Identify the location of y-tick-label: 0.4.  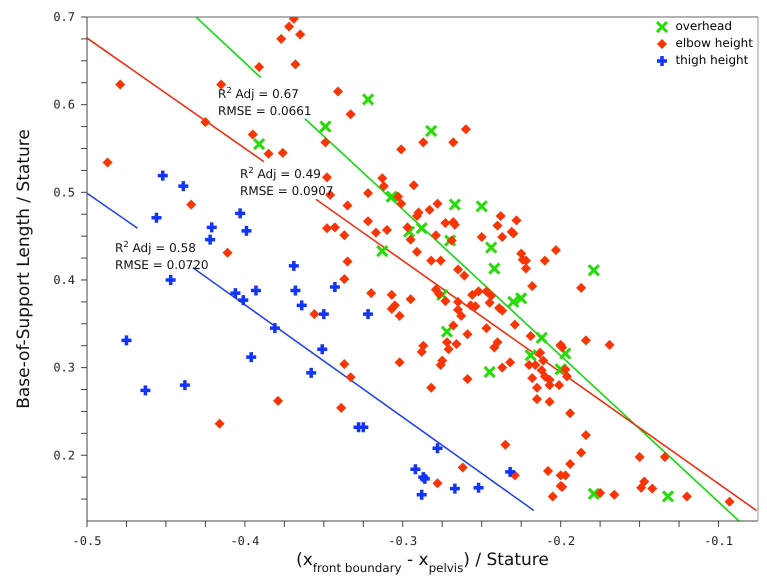
(64, 279).